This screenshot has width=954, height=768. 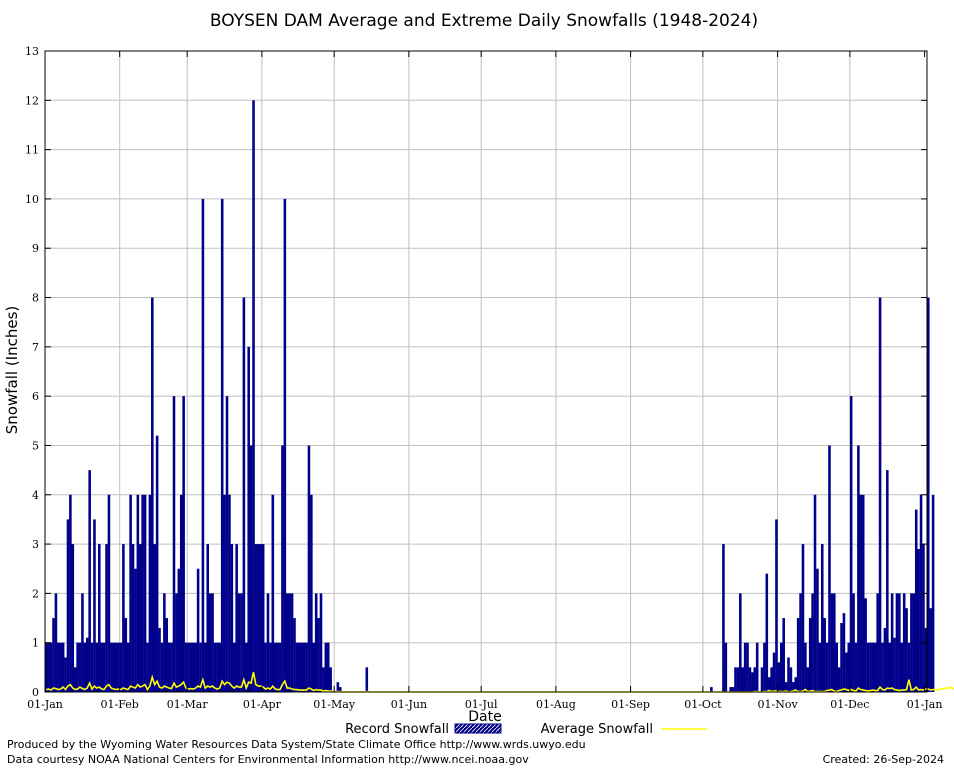 I want to click on y-tick-label: 1, so click(x=35, y=643).